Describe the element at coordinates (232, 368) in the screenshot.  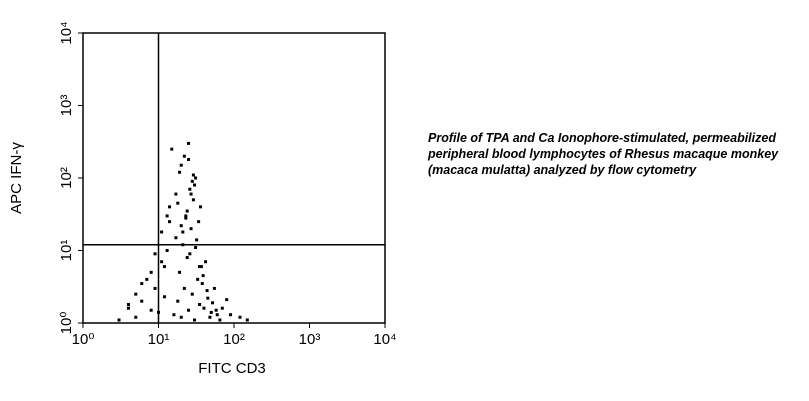
I see `x-axis-label: FITC CD3` at that location.